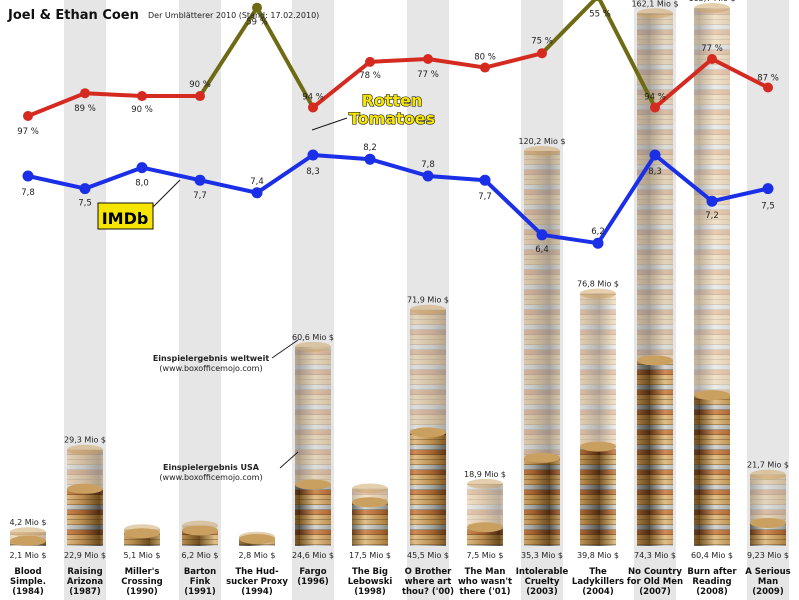 The image size is (799, 600). I want to click on category-label: (2003), so click(542, 592).